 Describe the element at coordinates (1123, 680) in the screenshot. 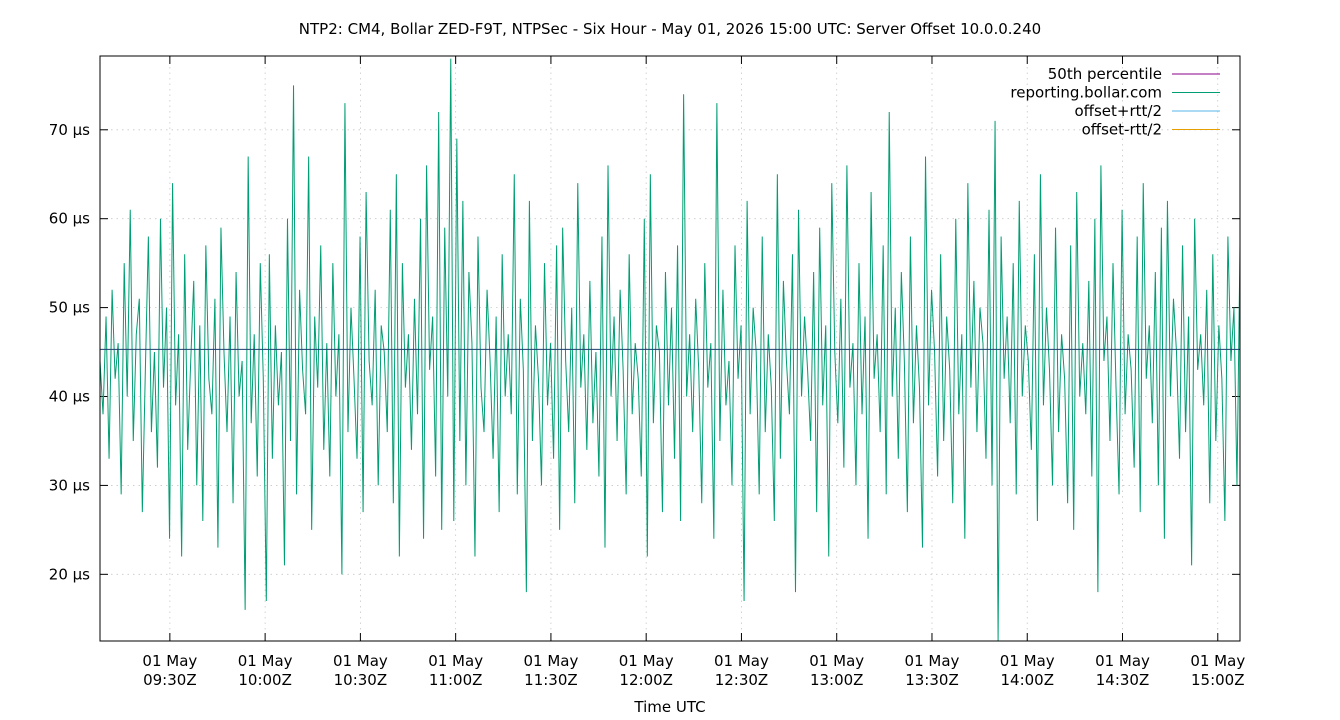

I see `x-tick-label-time: 14:30Z` at that location.